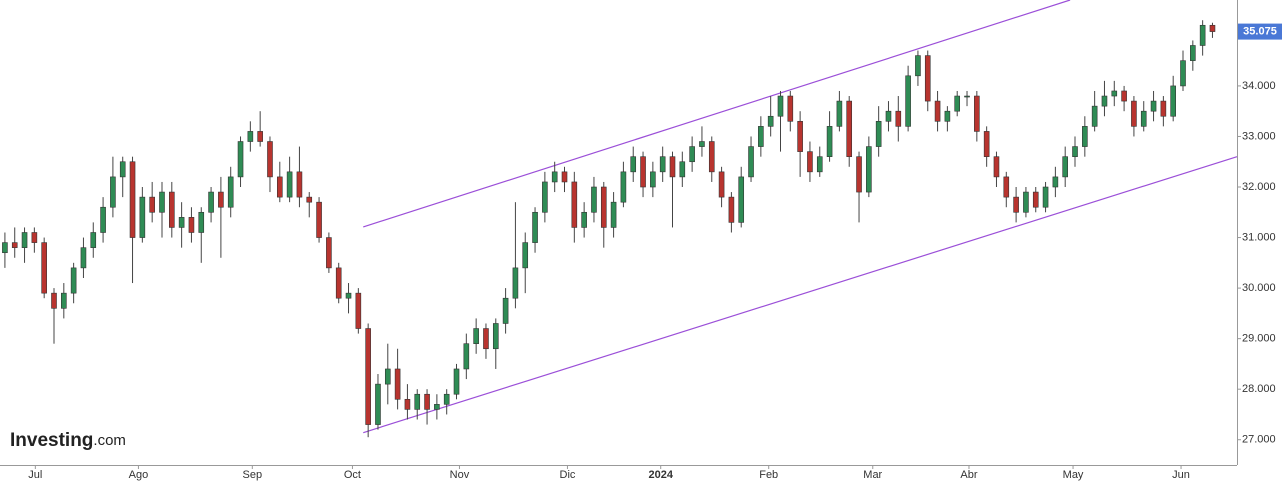 This screenshot has height=483, width=1282. Describe the element at coordinates (968, 475) in the screenshot. I see `x-tick-label: Abr` at that location.